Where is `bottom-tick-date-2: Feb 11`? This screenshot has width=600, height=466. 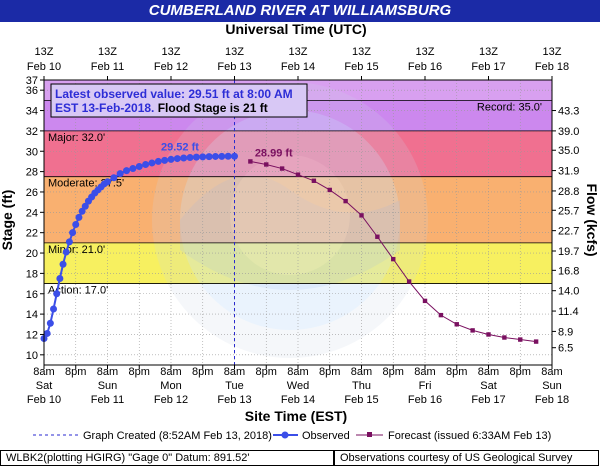 bottom-tick-date-2: Feb 11 is located at coordinates (107, 400).